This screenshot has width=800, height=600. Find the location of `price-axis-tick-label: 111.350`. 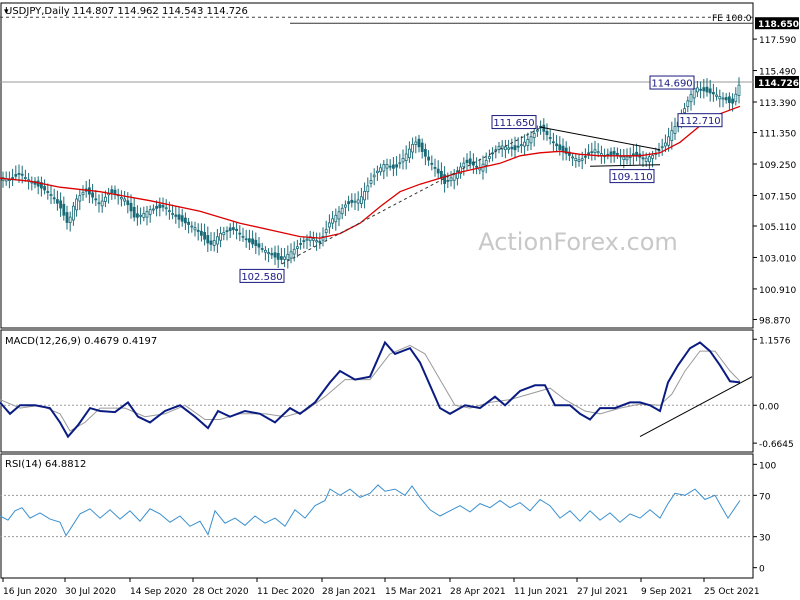

price-axis-tick-label: 111.350 is located at coordinates (777, 135).